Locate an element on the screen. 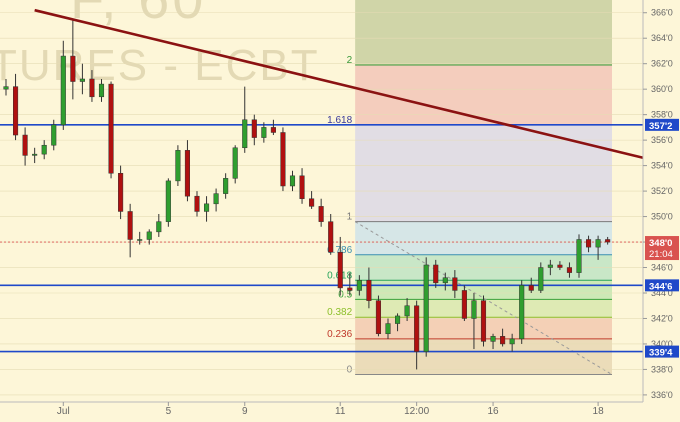 This screenshot has height=422, width=680. price-tick-label: 366'0 is located at coordinates (662, 13).